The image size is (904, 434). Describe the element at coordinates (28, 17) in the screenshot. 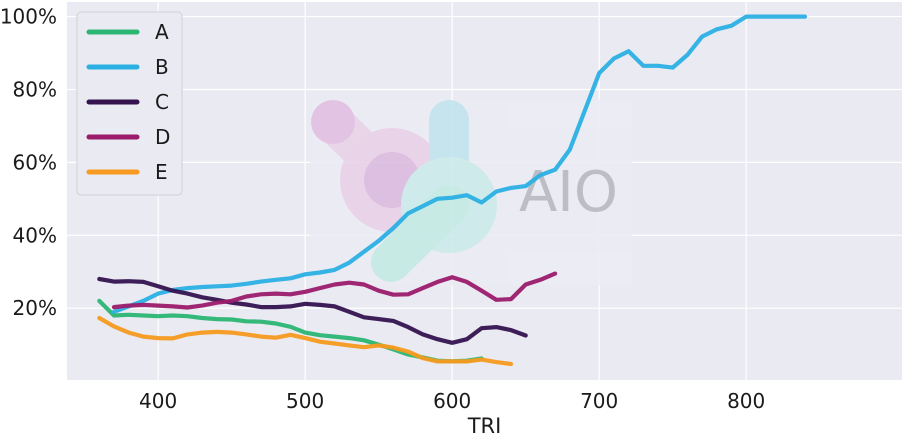

I see `y-tick-label: 100%` at that location.